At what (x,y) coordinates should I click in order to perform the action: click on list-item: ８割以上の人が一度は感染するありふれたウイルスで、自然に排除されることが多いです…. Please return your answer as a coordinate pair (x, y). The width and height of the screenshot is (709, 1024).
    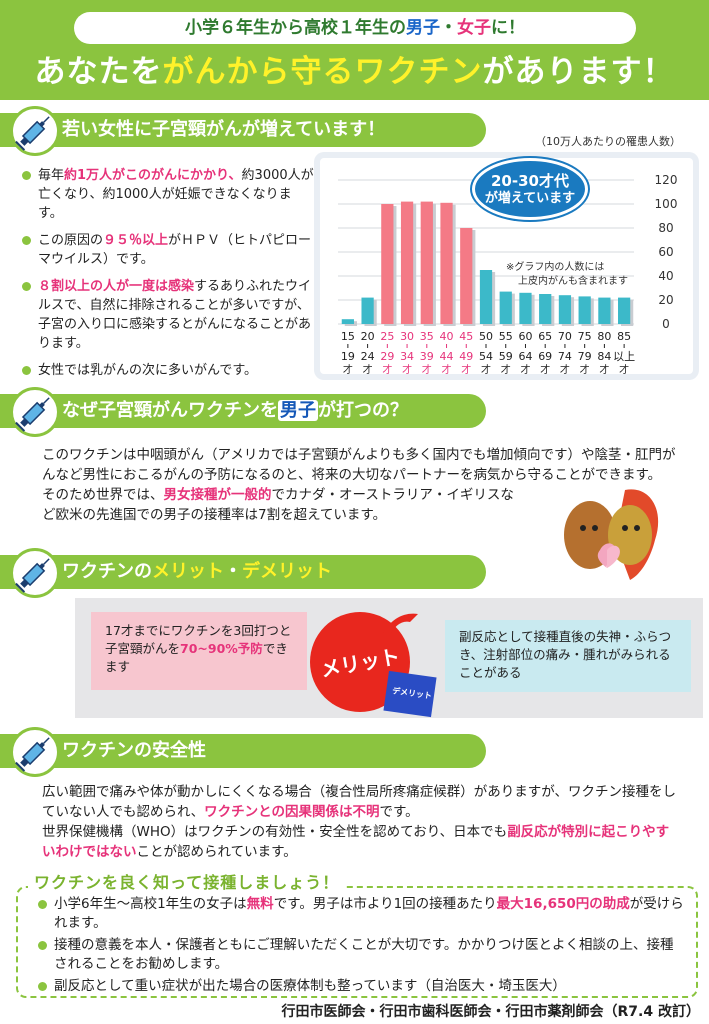
    Looking at the image, I should click on (167, 315).